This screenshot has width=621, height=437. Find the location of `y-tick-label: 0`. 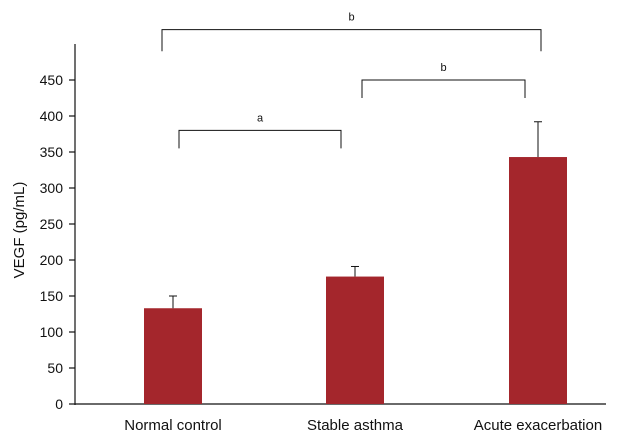

y-tick-label: 0 is located at coordinates (59, 404).